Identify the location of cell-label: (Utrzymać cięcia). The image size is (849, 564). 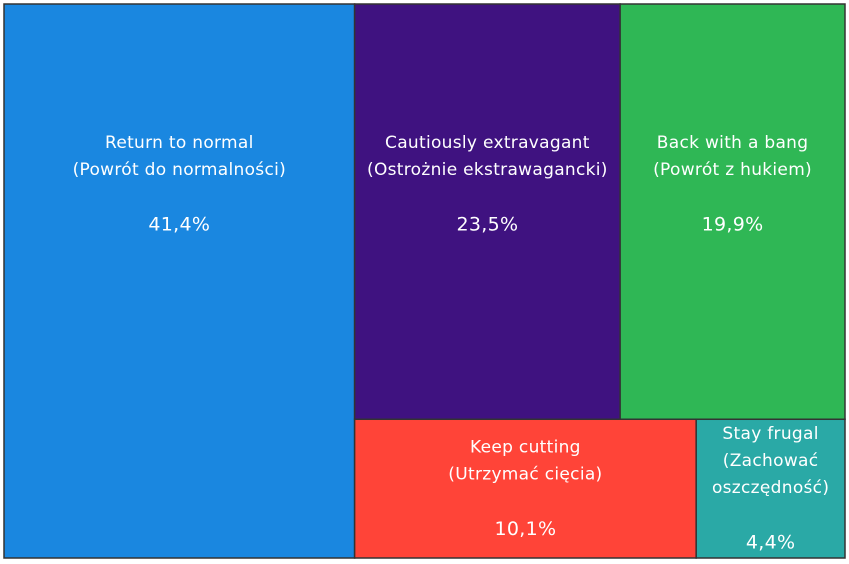
(525, 475).